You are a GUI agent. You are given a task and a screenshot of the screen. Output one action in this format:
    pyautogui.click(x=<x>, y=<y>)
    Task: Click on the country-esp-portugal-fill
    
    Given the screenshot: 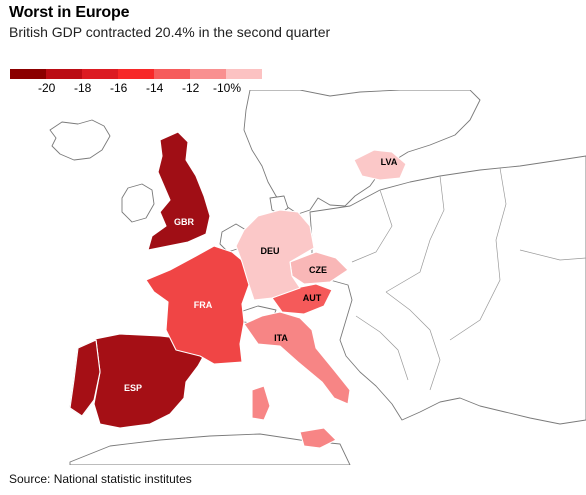 What is the action you would take?
    pyautogui.click(x=85, y=378)
    